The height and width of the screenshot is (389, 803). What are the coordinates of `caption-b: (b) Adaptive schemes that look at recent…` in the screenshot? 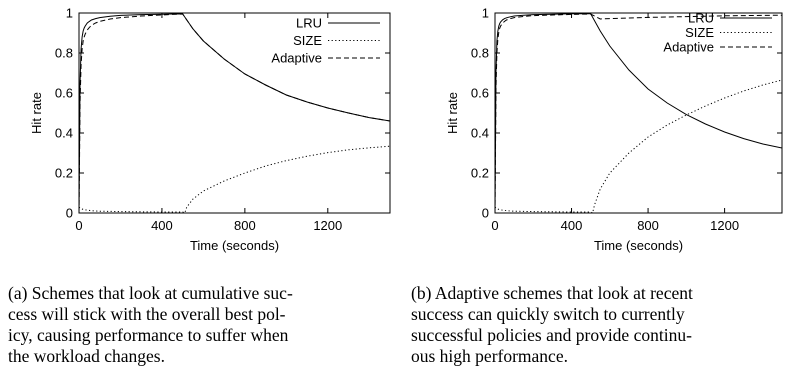 It's located at (552, 325).